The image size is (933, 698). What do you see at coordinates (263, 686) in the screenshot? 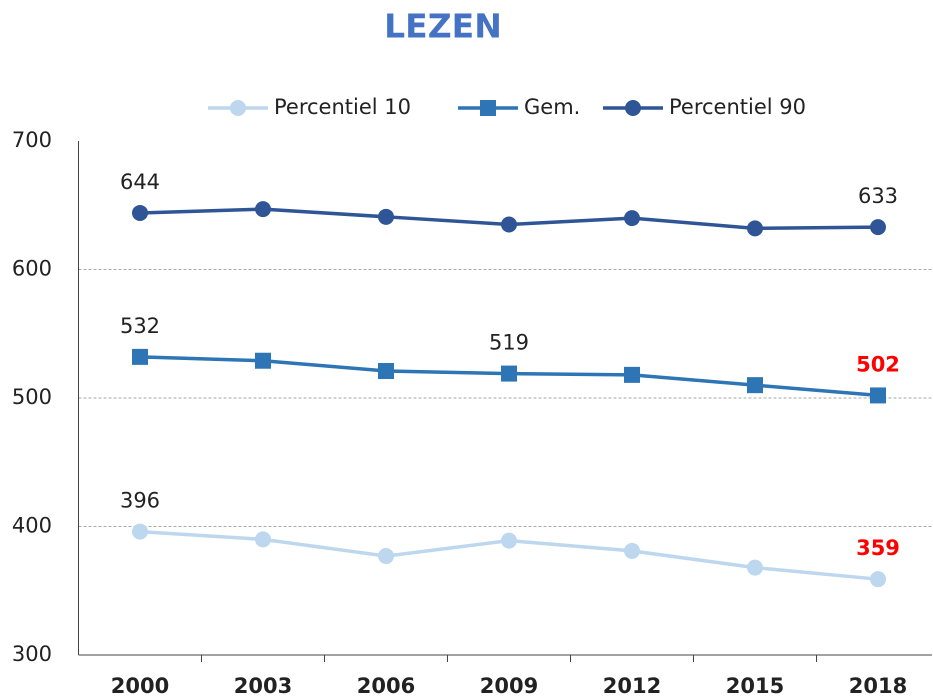
I see `x-tick-label: 2003` at bounding box center [263, 686].